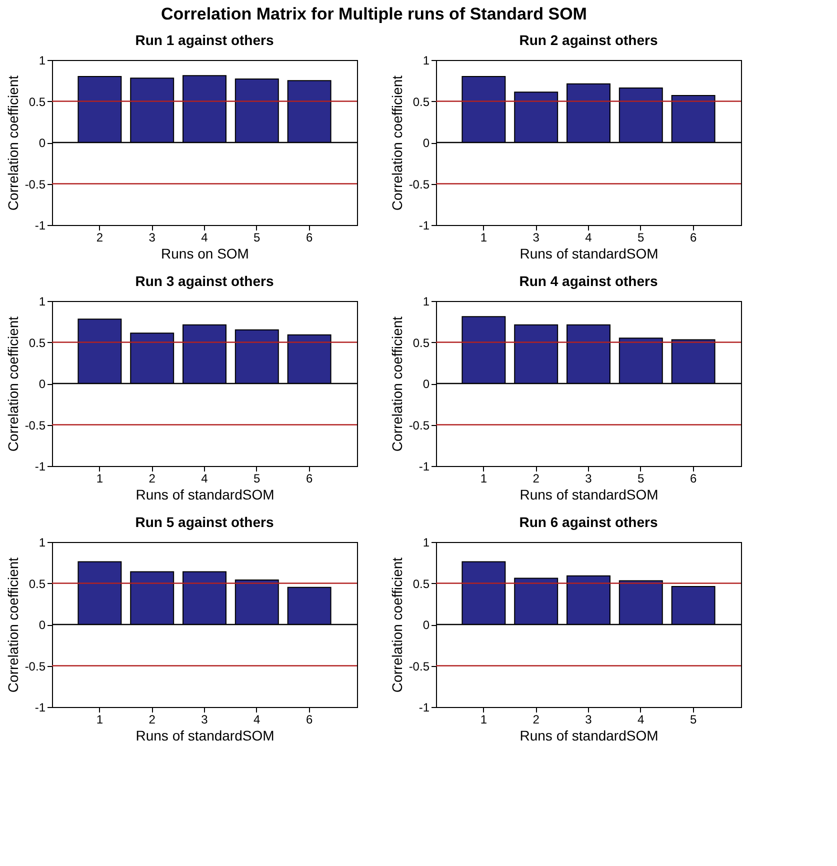  What do you see at coordinates (204, 281) in the screenshot?
I see `chart-title: Run 3 against others` at bounding box center [204, 281].